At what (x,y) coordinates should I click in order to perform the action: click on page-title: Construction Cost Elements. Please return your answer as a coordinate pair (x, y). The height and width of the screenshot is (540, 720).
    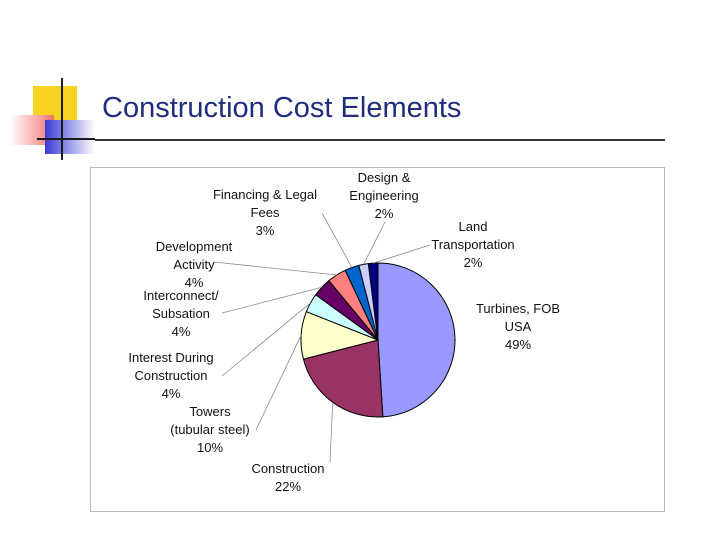
    Looking at the image, I should click on (282, 108).